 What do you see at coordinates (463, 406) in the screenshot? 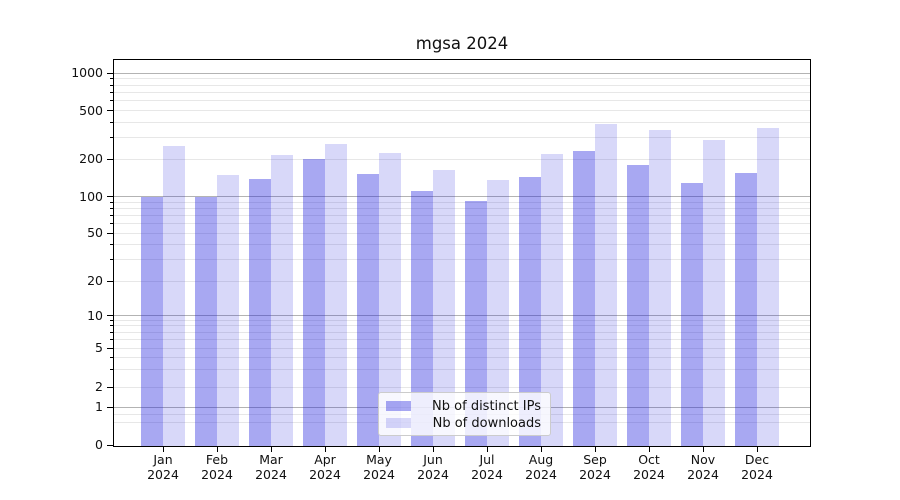
I see `legend-entry-distinct-ips: Nb of distinct IPs` at bounding box center [463, 406].